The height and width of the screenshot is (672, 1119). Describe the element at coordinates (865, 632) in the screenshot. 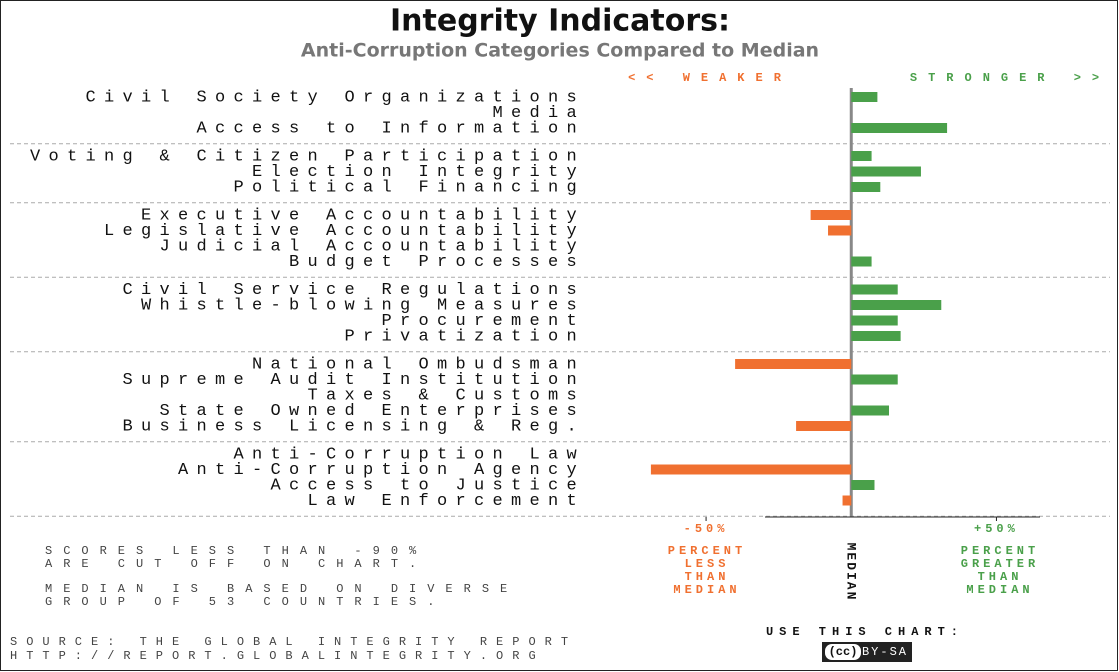

I see `use-chart: USE THIS CHART:` at that location.